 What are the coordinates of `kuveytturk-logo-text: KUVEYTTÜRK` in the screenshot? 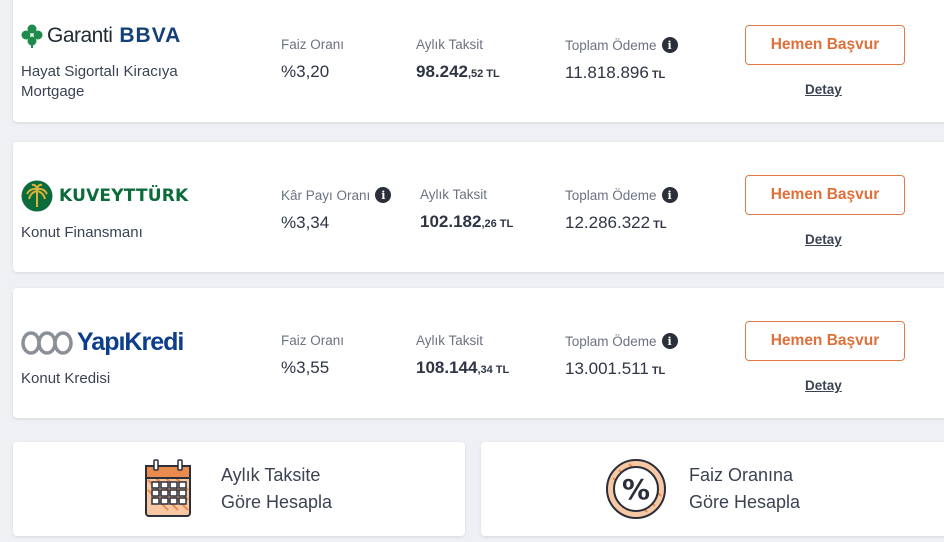 It's located at (124, 196).